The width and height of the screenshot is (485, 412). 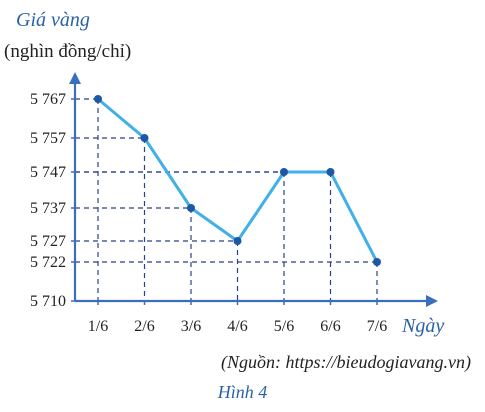 What do you see at coordinates (284, 326) in the screenshot?
I see `x-tick-label: 5/6` at bounding box center [284, 326].